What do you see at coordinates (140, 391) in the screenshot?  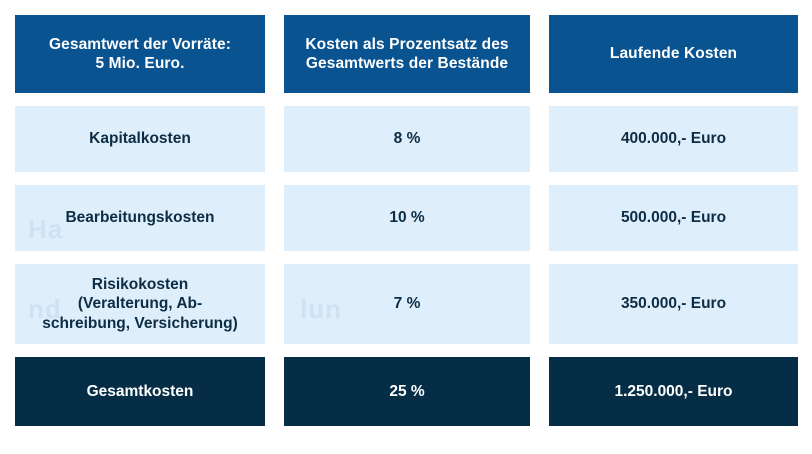 I see `table-row-label-total-costs: Gesamtkosten` at bounding box center [140, 391].